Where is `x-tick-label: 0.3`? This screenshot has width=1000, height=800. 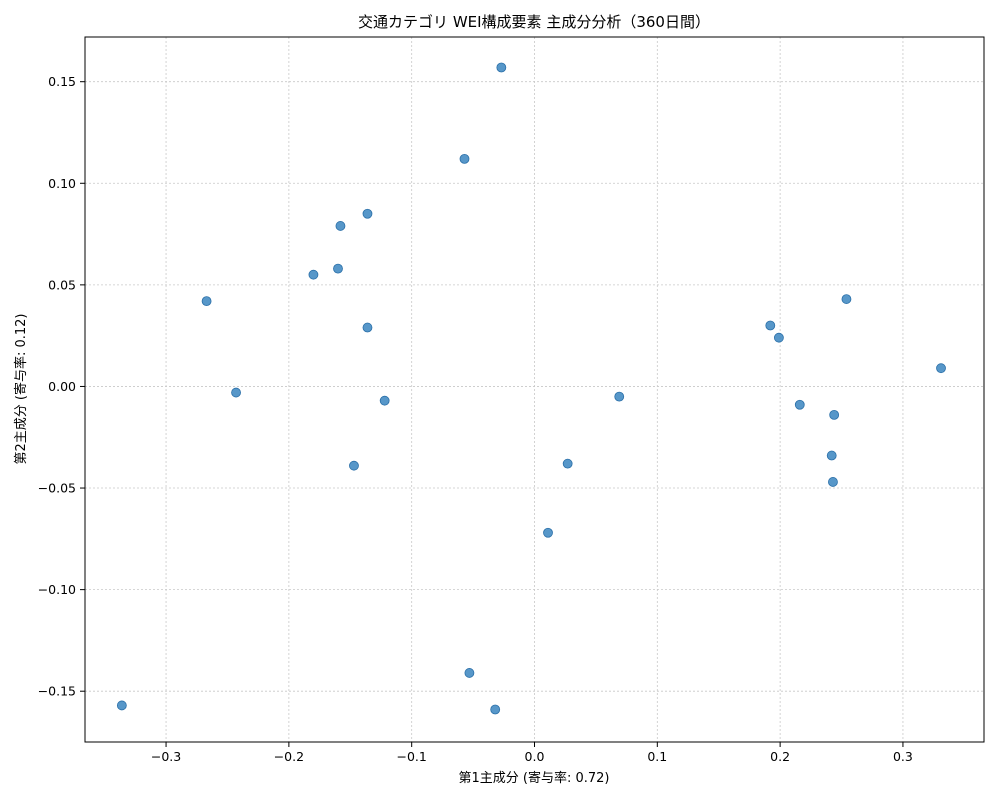 x-tick-label: 0.3 is located at coordinates (903, 756).